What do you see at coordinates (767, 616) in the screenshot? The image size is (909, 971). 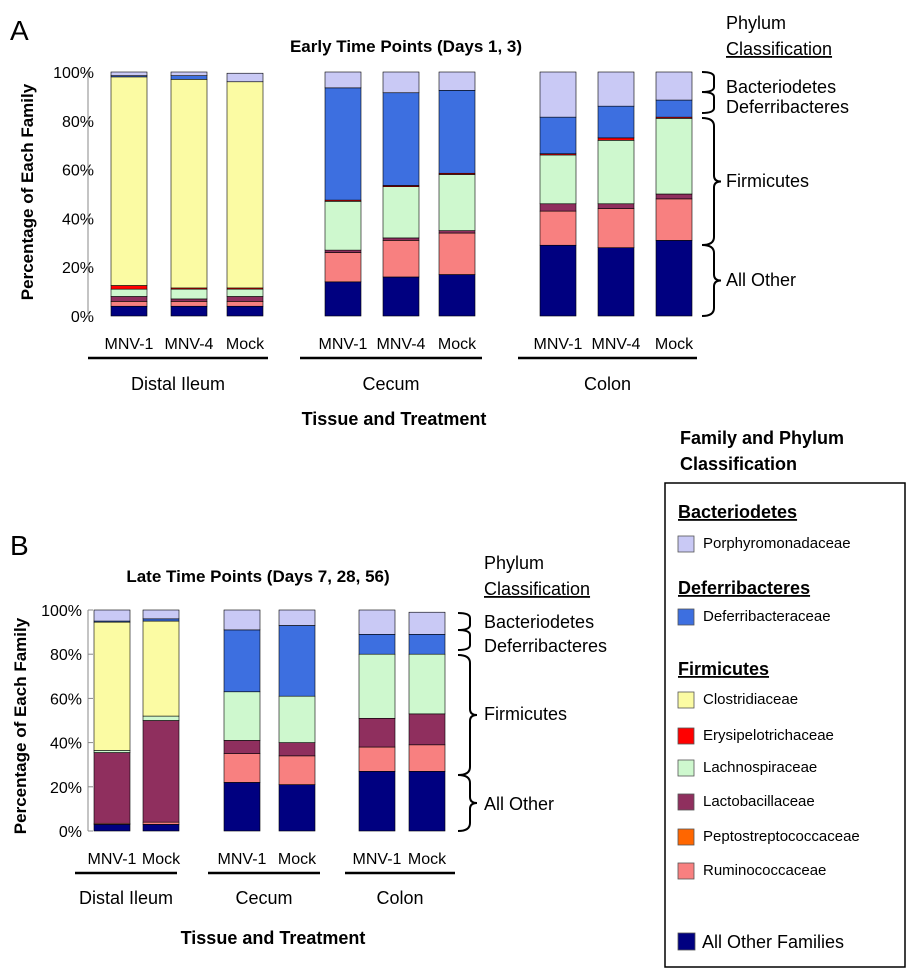 I see `legend-item-deferribacteraceae: Deferribacteraceae` at bounding box center [767, 616].